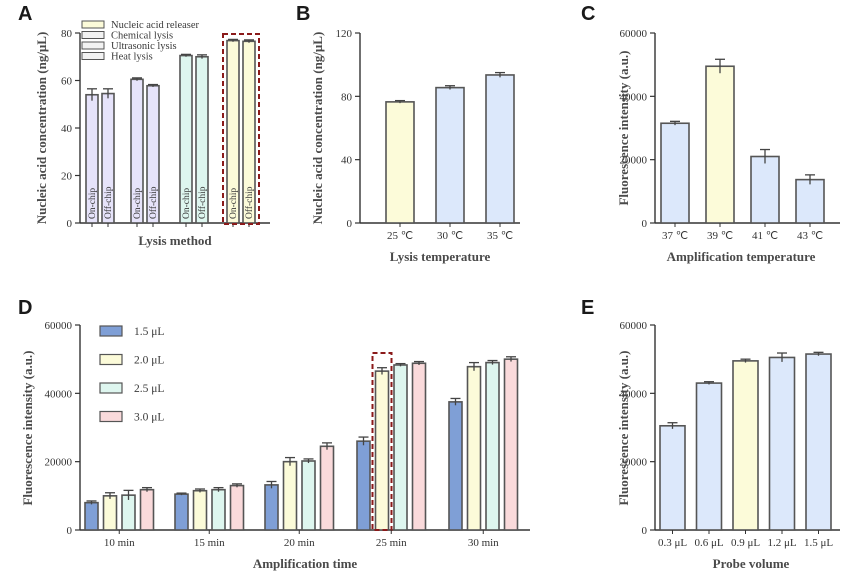 The height and width of the screenshot is (577, 865). Describe the element at coordinates (483, 543) in the screenshot. I see `x-tick-label: 30 min` at that location.